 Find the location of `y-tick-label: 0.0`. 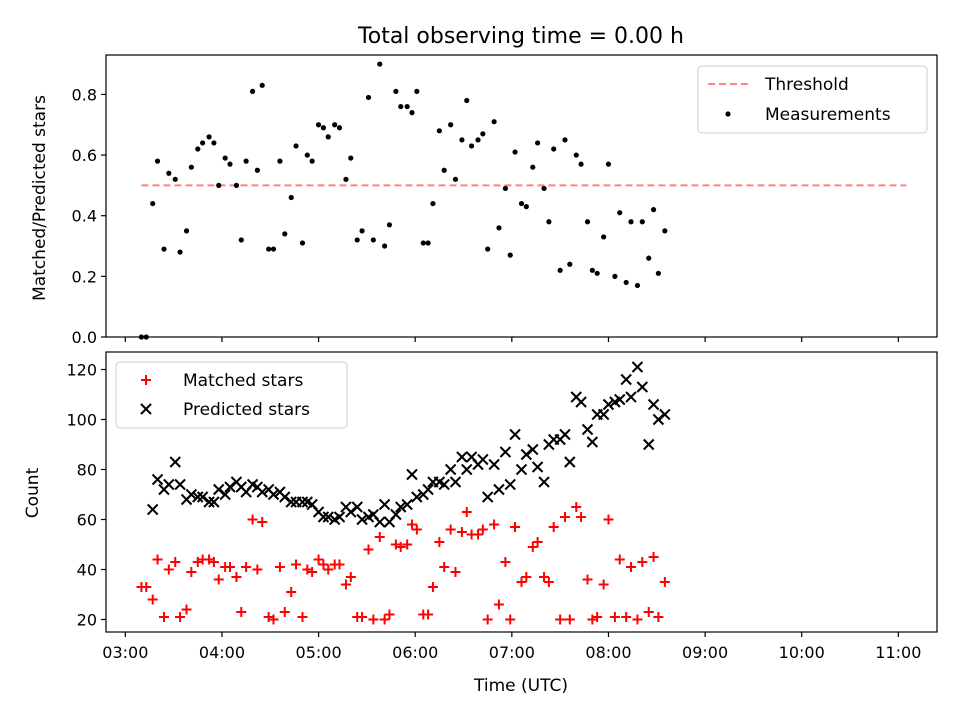

y-tick-label: 0.0 is located at coordinates (84, 337).